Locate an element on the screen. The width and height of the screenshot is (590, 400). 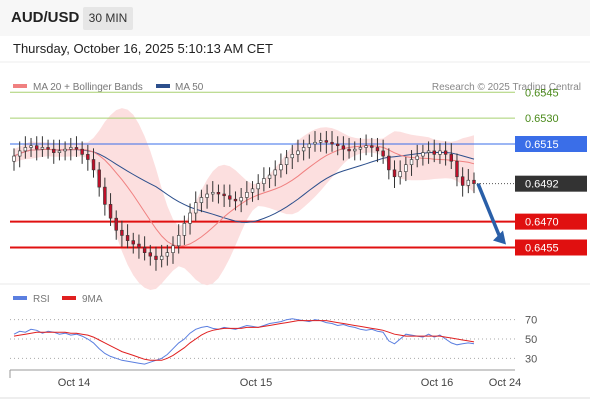
rsi-line is located at coordinates (244, 341).